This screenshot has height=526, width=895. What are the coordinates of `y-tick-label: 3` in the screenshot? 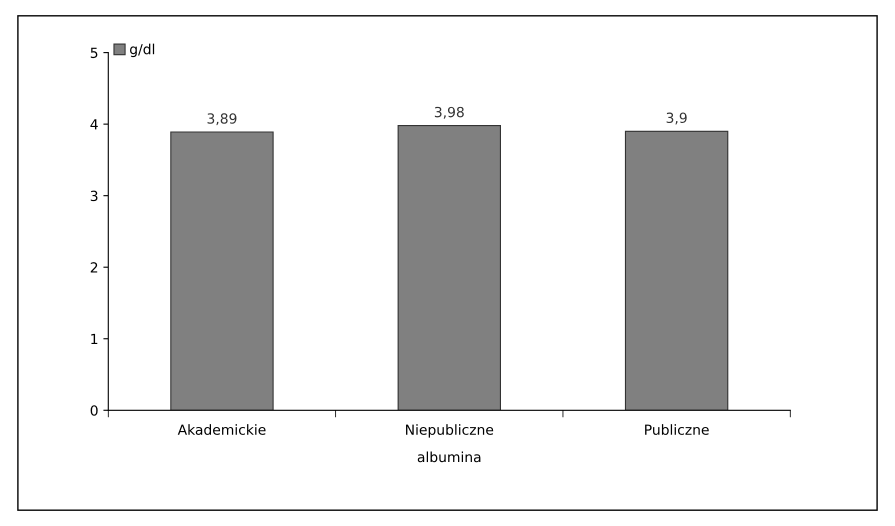 It's located at (94, 196).